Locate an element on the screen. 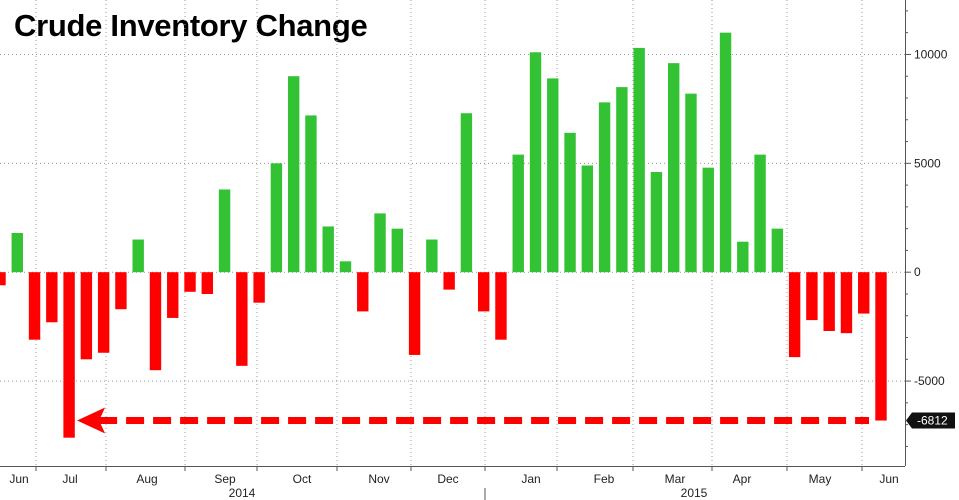 The image size is (959, 500). x-tick-label: Sep is located at coordinates (225, 479).